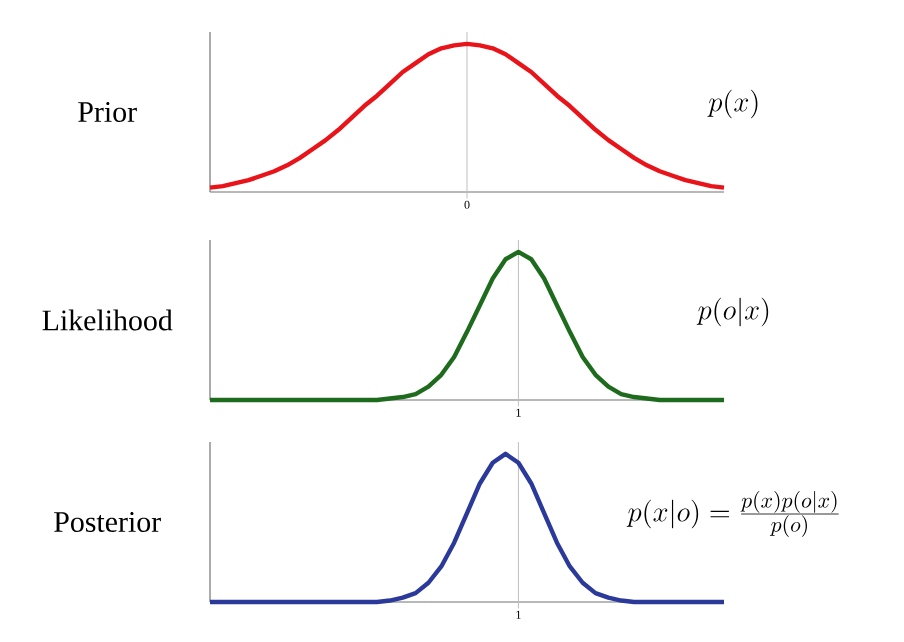 The image size is (904, 642). What do you see at coordinates (732, 514) in the screenshot?
I see `annotation: $p(x|o) = \frac{p(x)p(o|x)}{p(o)}$` at bounding box center [732, 514].